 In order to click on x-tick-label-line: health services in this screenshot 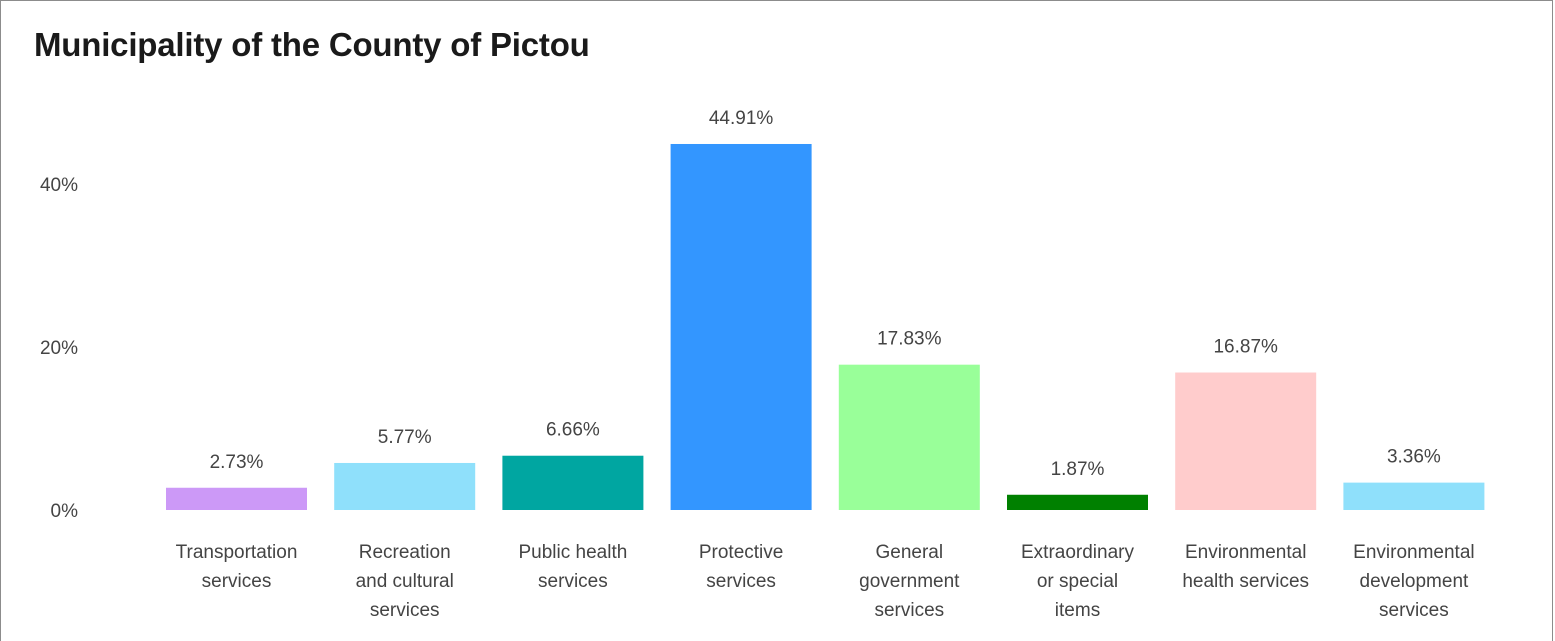, I will do `click(1245, 581)`.